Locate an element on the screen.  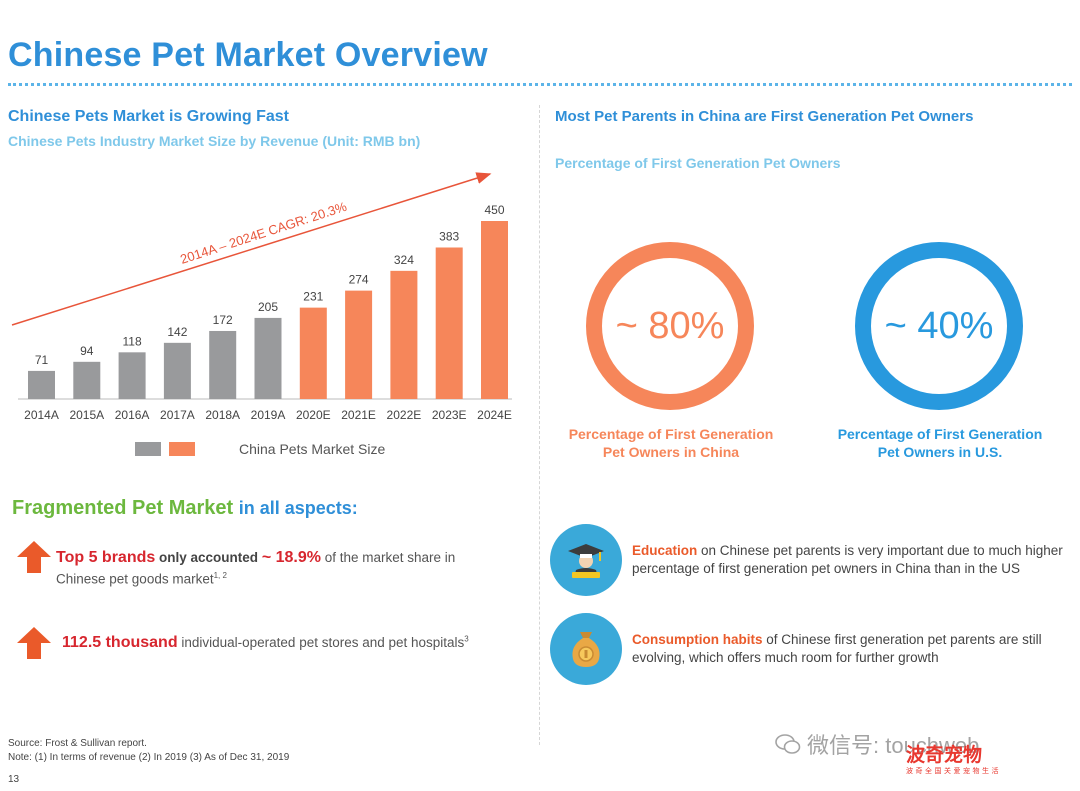
page-title: Chinese Pet Market Overview is located at coordinates (248, 55).